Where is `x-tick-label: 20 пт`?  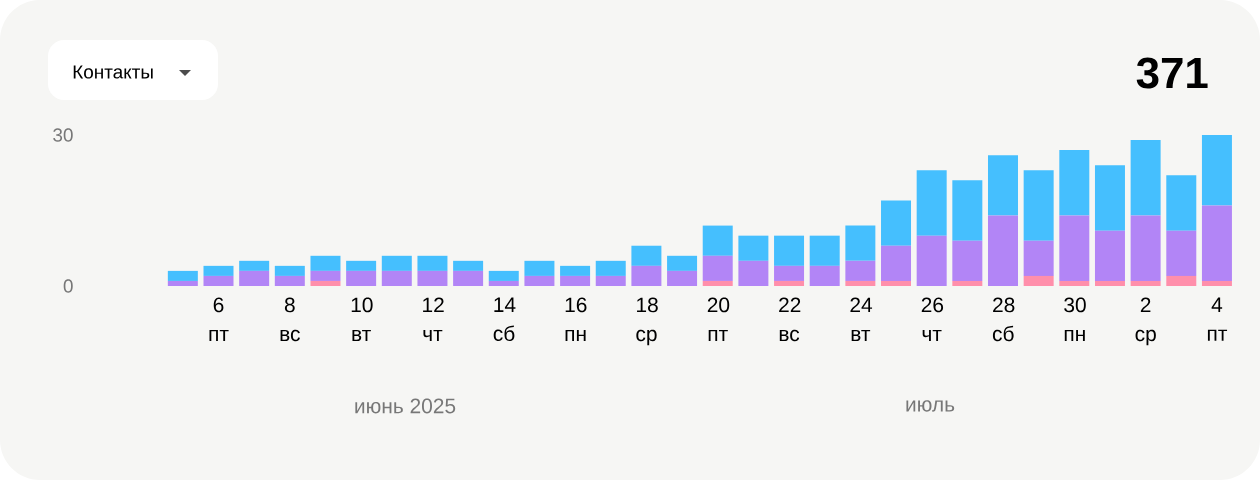
x-tick-label: 20 пт is located at coordinates (718, 319).